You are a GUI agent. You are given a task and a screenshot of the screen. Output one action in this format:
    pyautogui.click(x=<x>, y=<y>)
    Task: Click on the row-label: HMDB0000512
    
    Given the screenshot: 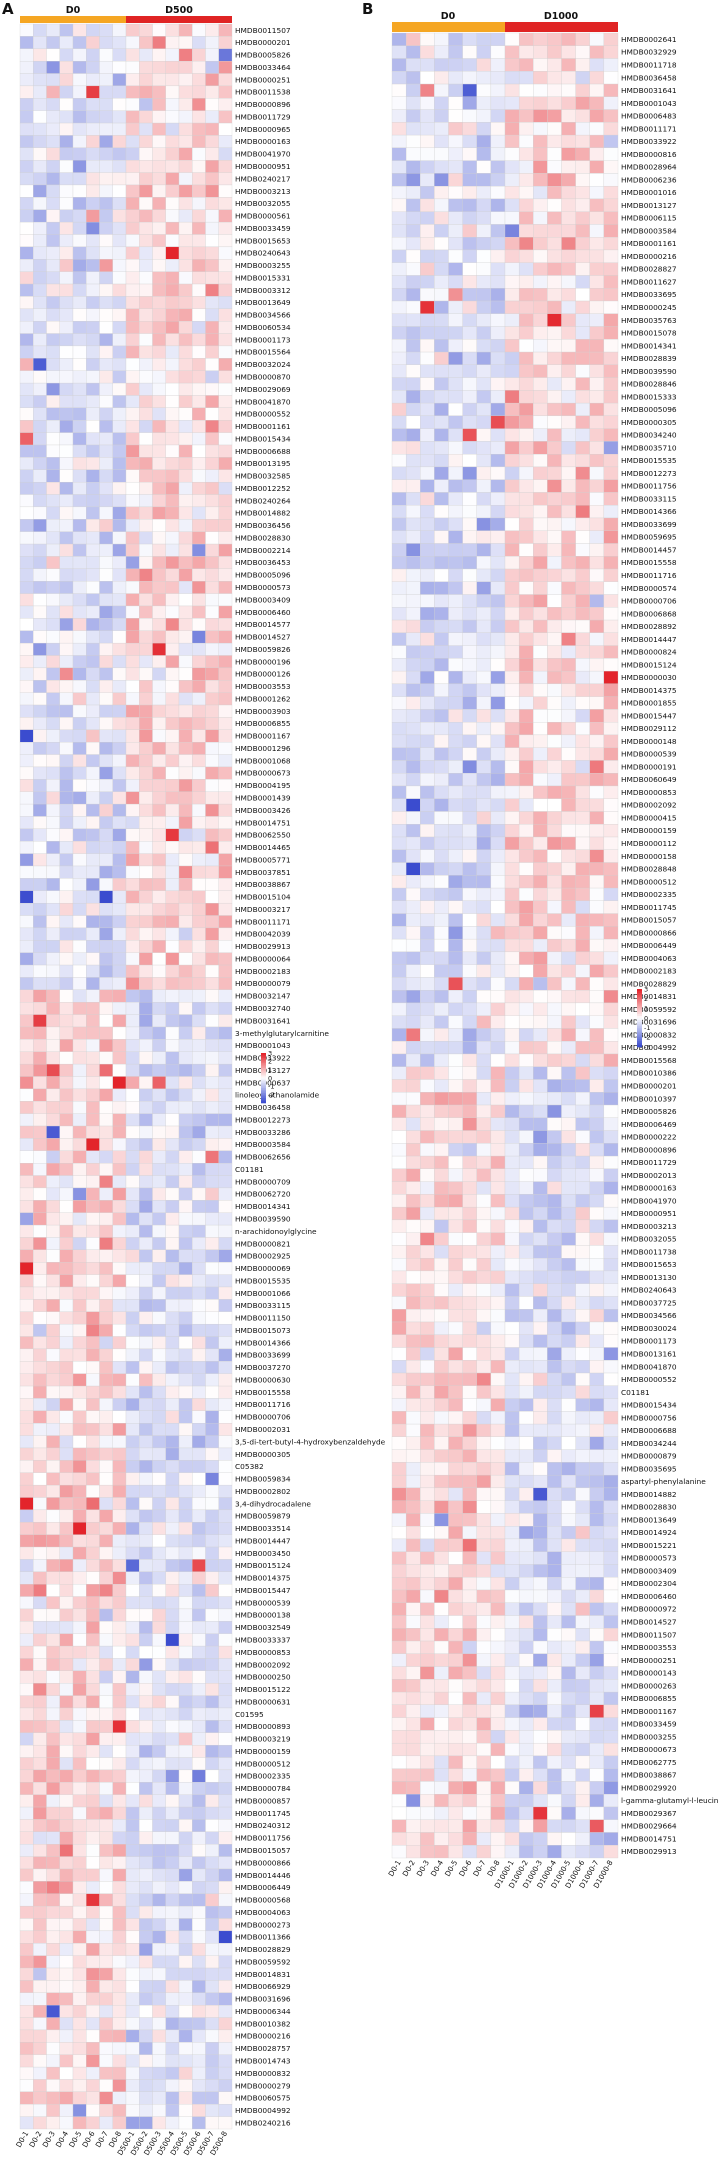 What is the action you would take?
    pyautogui.click(x=263, y=1763)
    